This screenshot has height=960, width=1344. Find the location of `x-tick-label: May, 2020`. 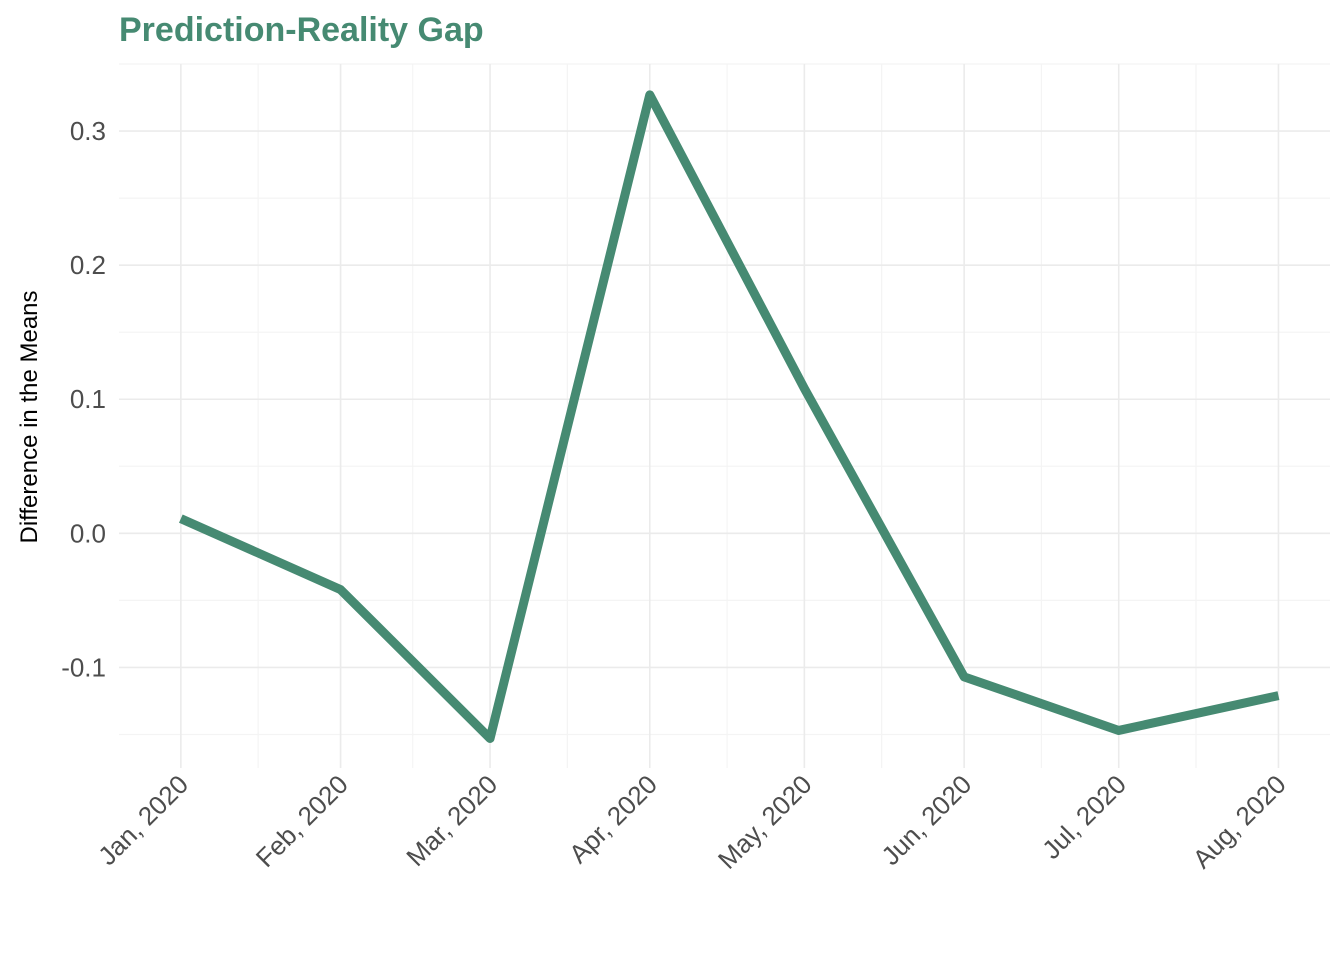

x-tick-label: May, 2020 is located at coordinates (765, 822).